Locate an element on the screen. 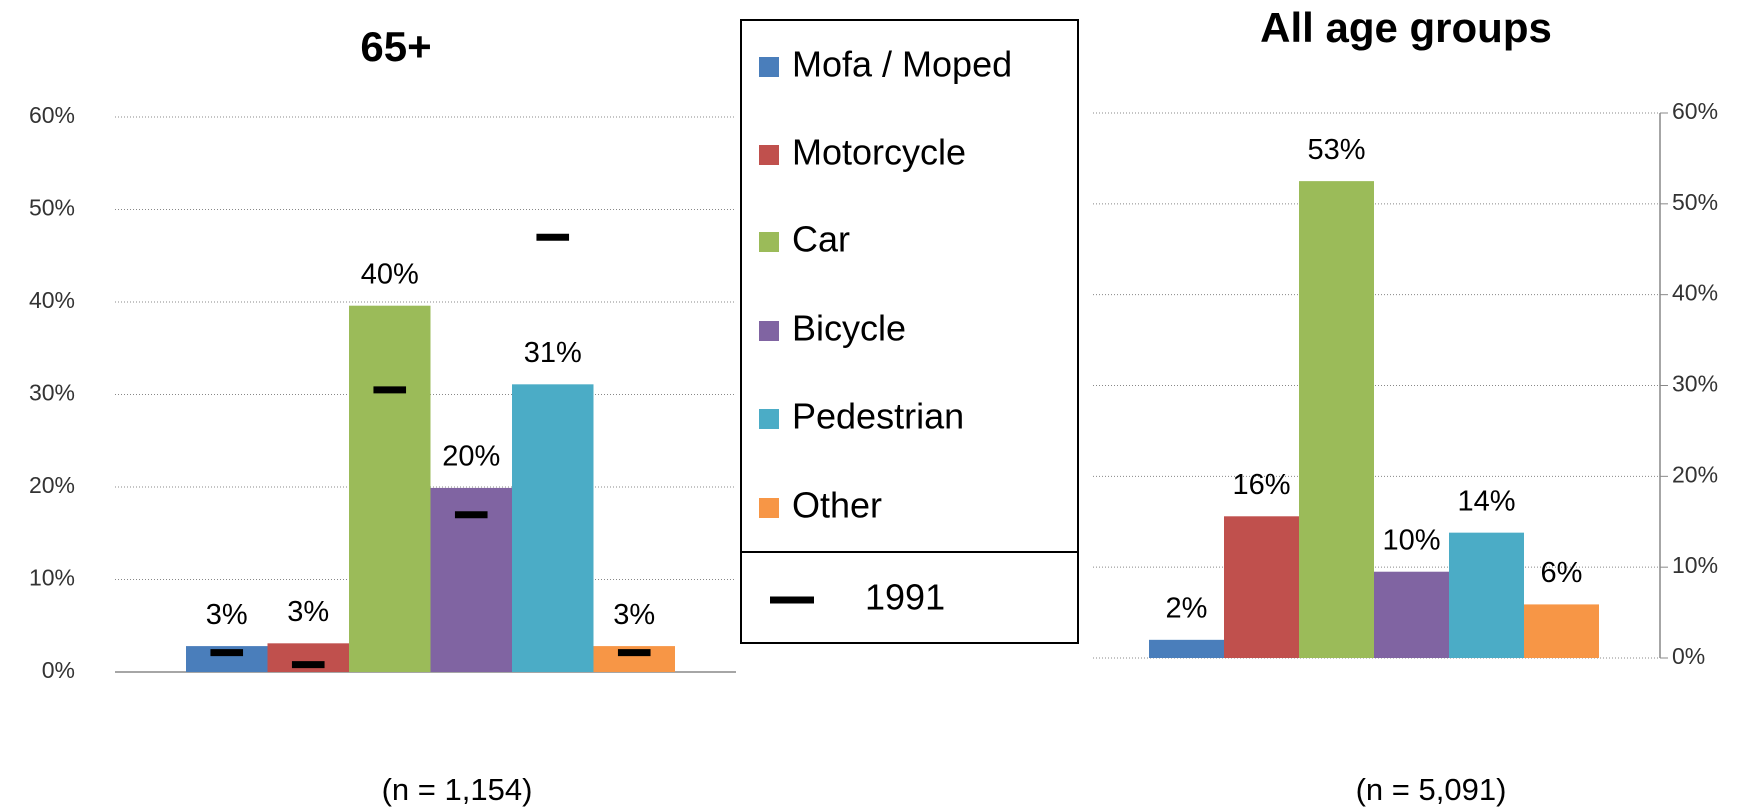 This screenshot has width=1749, height=811. legend-label: Pedestrian is located at coordinates (878, 416).